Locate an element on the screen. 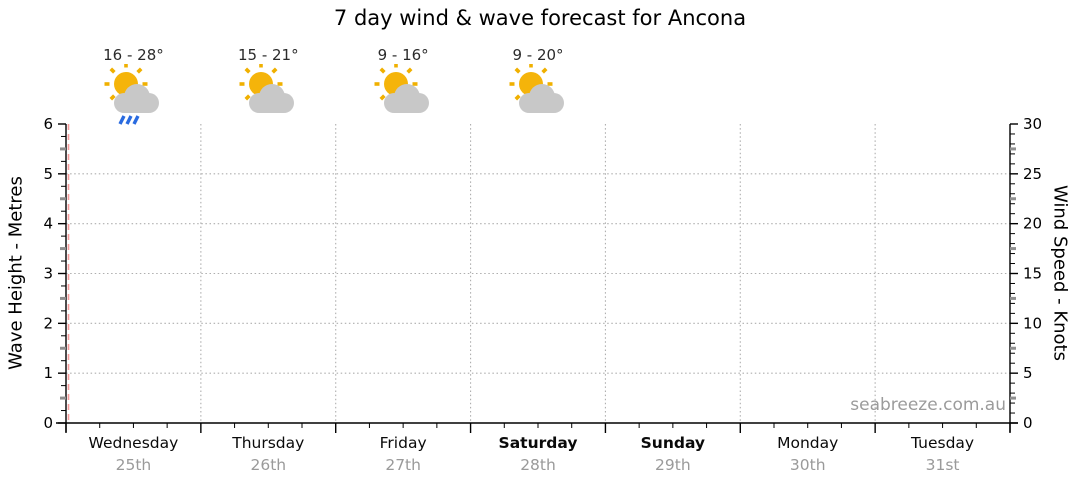 The height and width of the screenshot is (490, 1080). right-axis-tick-label: 30 is located at coordinates (1032, 124).